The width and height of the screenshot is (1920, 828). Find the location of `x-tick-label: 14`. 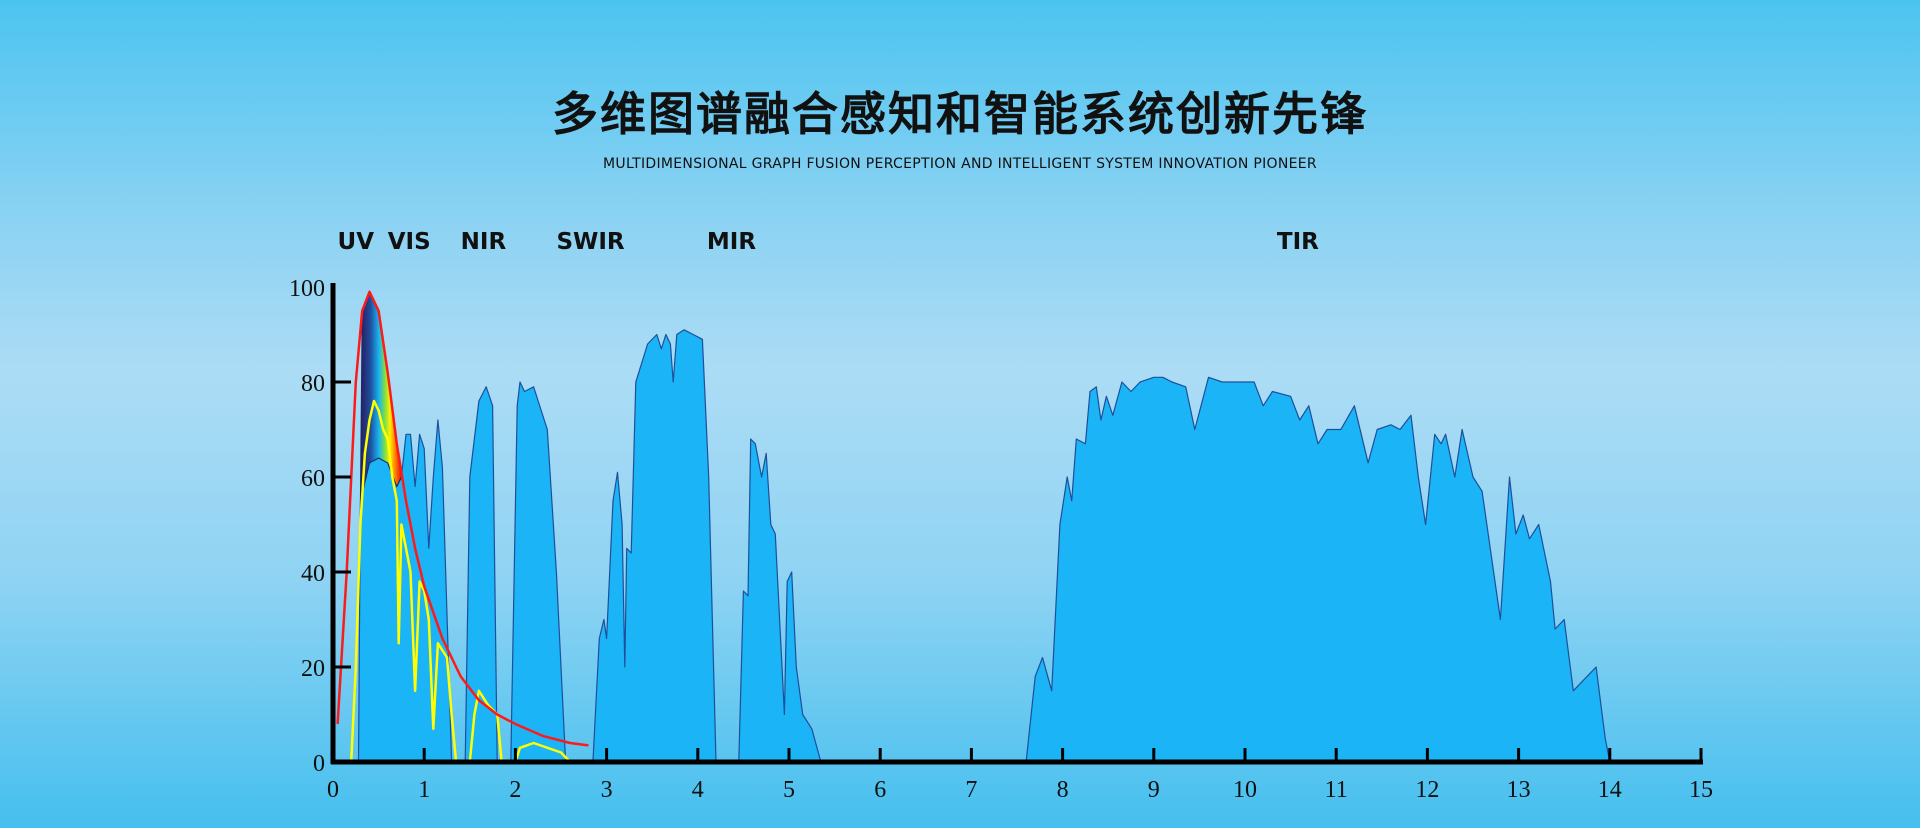

x-tick-label: 14 is located at coordinates (1610, 790).